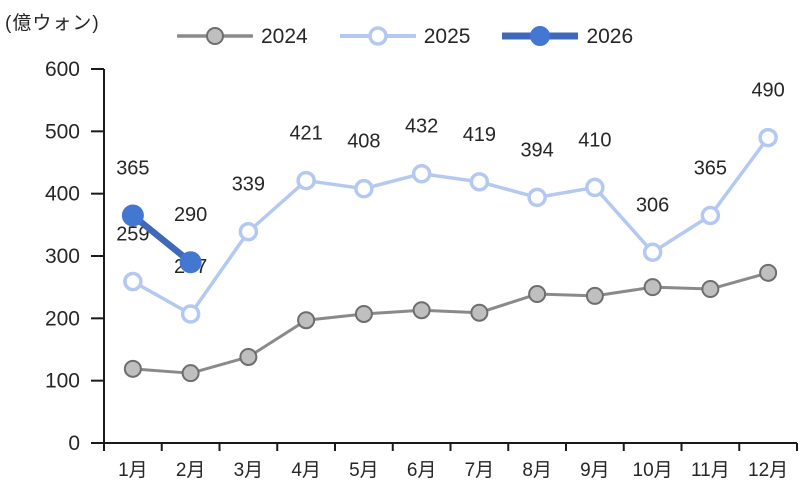 The image size is (800, 500). What do you see at coordinates (305, 134) in the screenshot?
I see `svg-text: 421` at bounding box center [305, 134].